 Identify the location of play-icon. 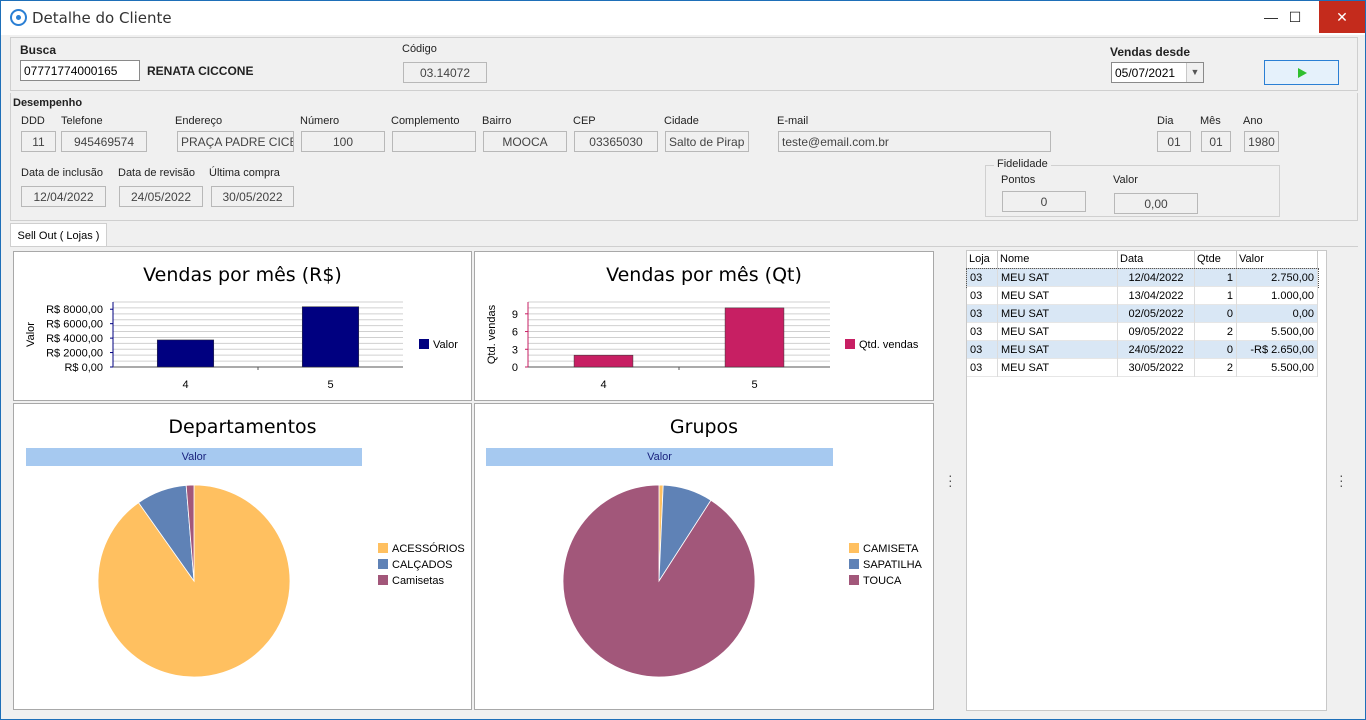
(1302, 72).